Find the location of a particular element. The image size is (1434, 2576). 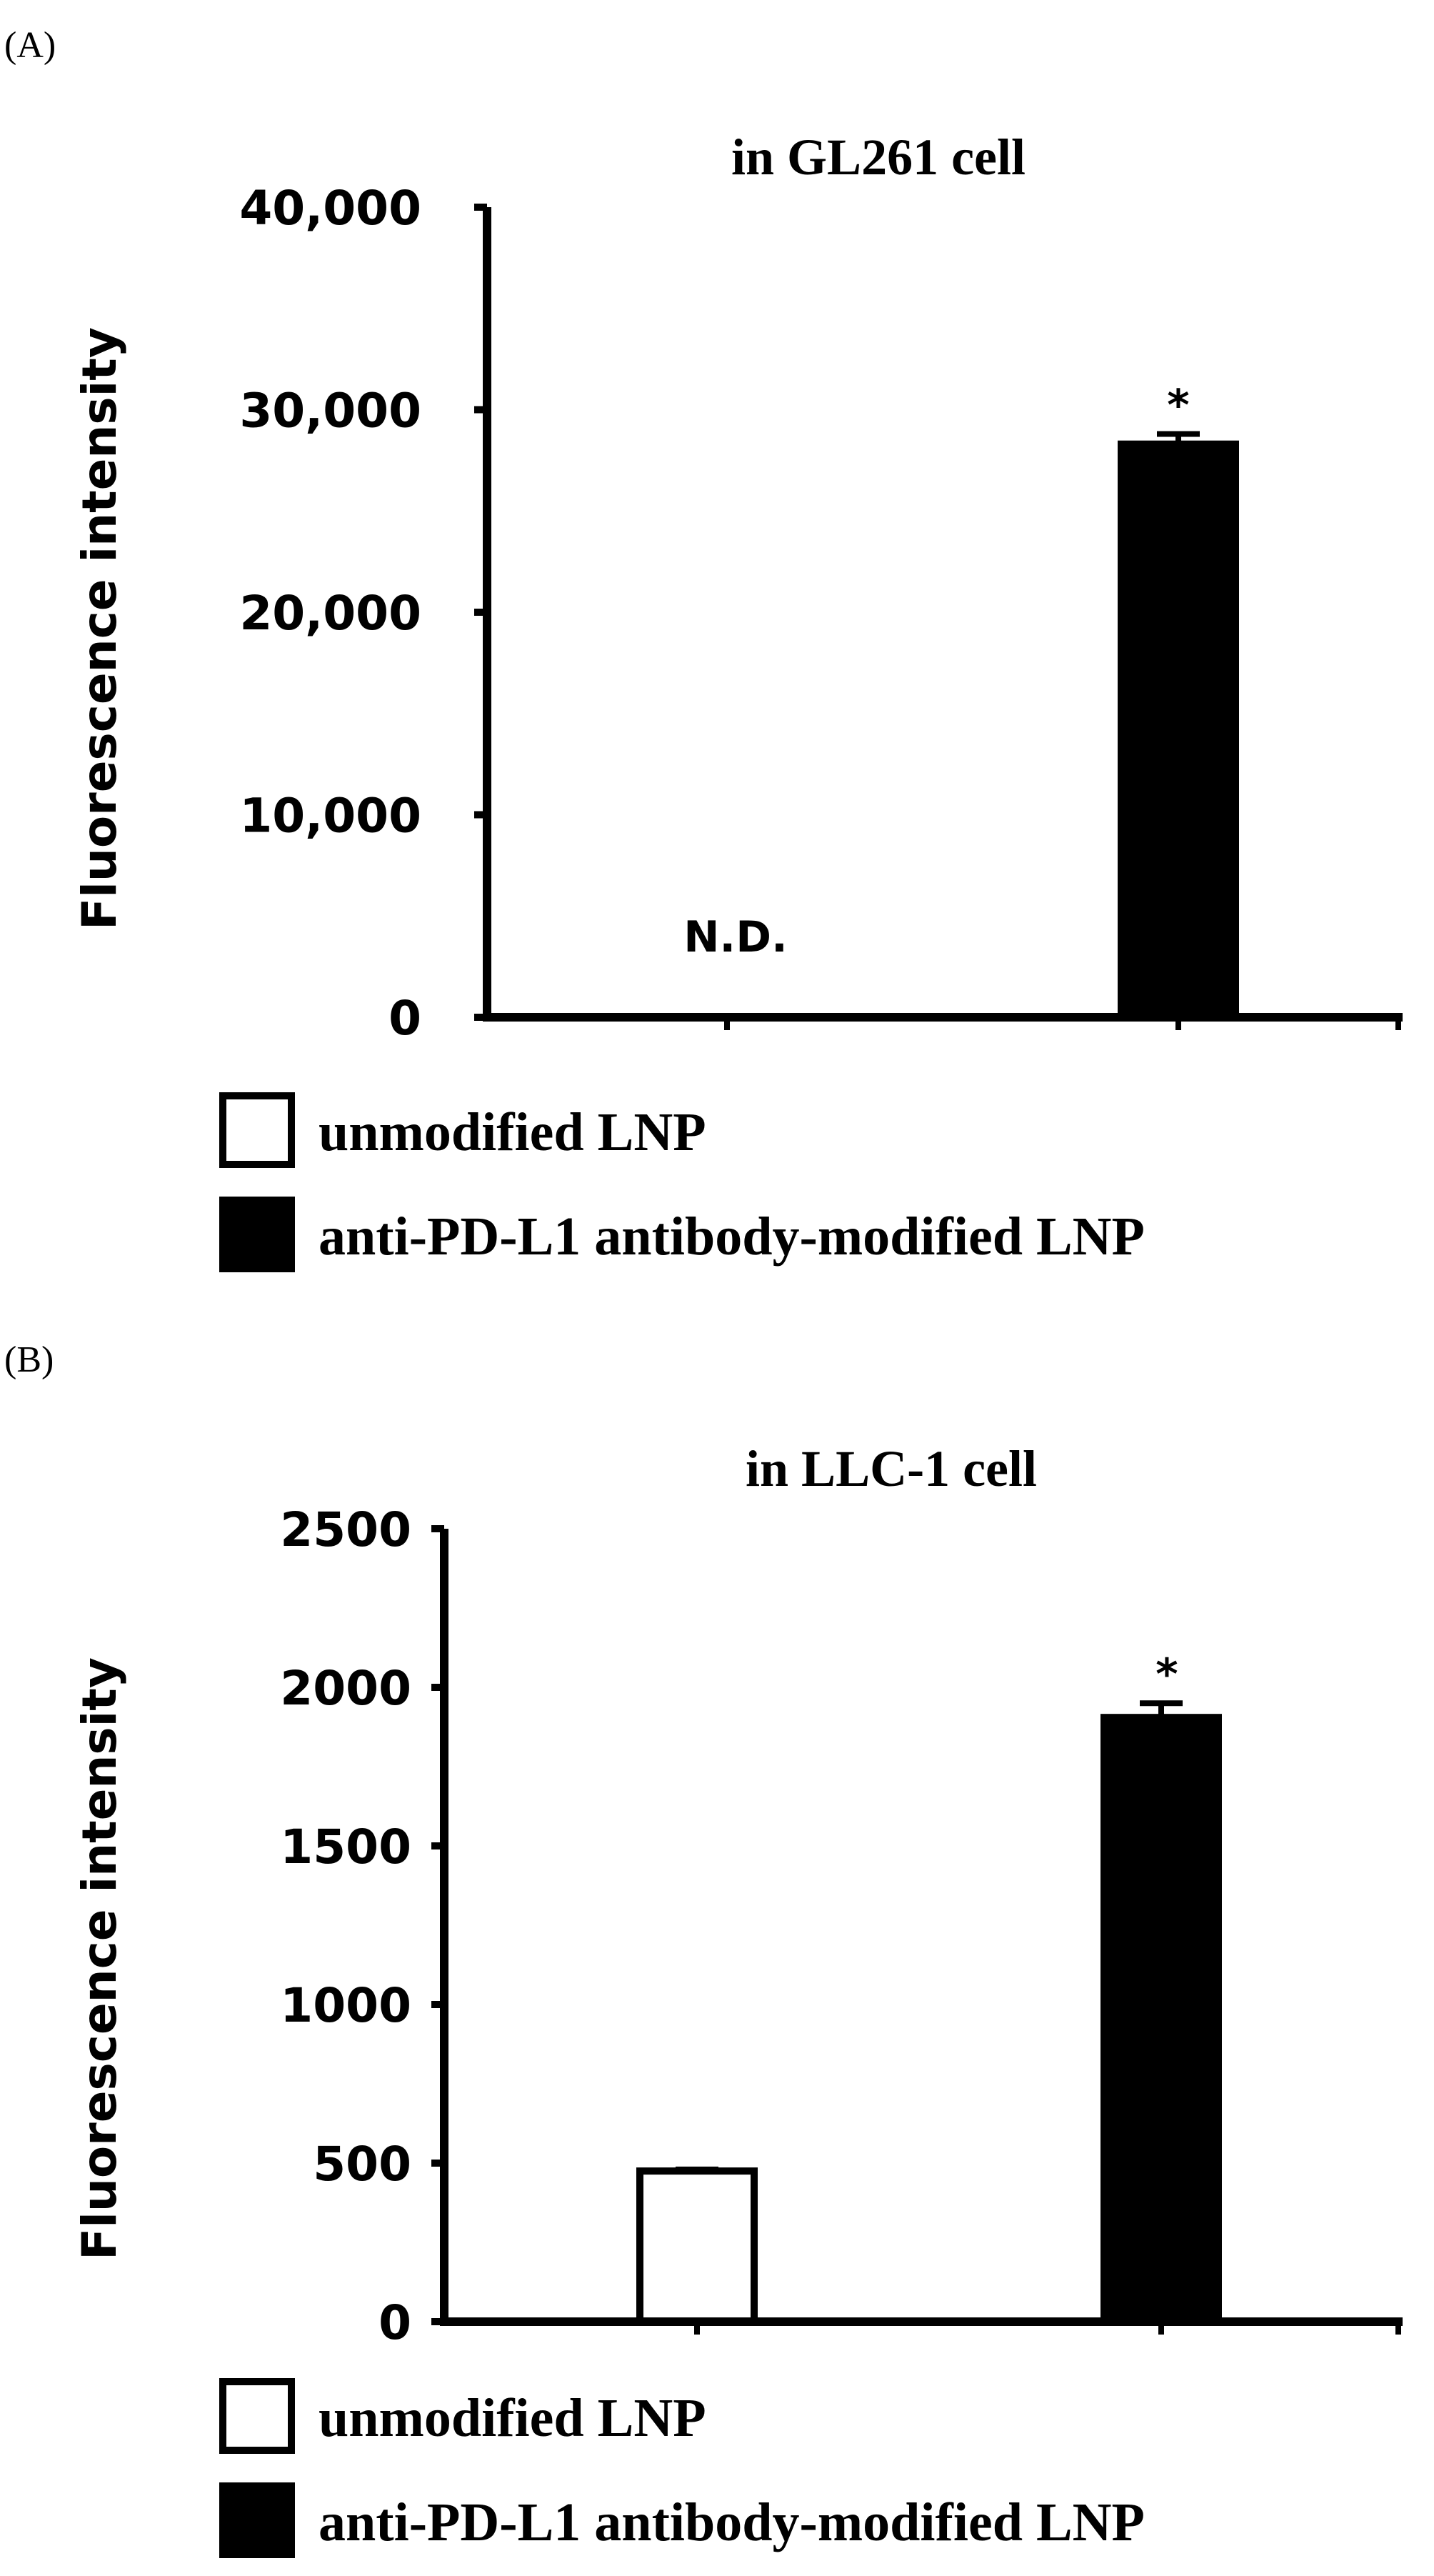

annotation-nd-a: N.D. is located at coordinates (736, 937).